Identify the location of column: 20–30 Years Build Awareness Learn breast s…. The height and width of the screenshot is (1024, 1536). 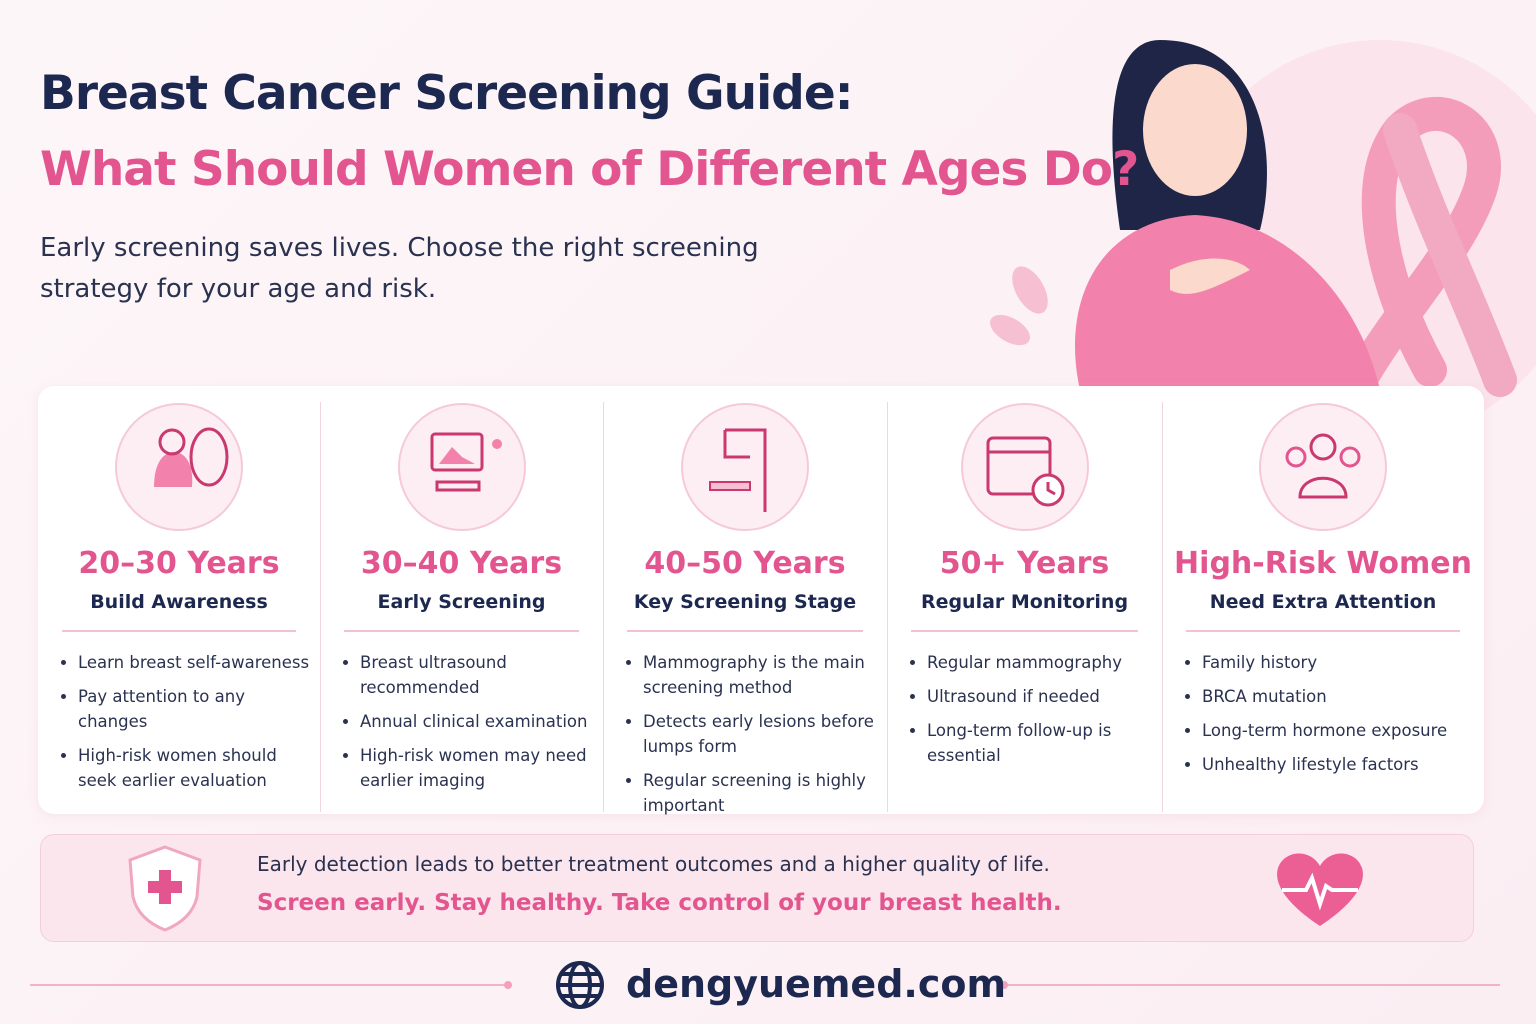
(179, 600).